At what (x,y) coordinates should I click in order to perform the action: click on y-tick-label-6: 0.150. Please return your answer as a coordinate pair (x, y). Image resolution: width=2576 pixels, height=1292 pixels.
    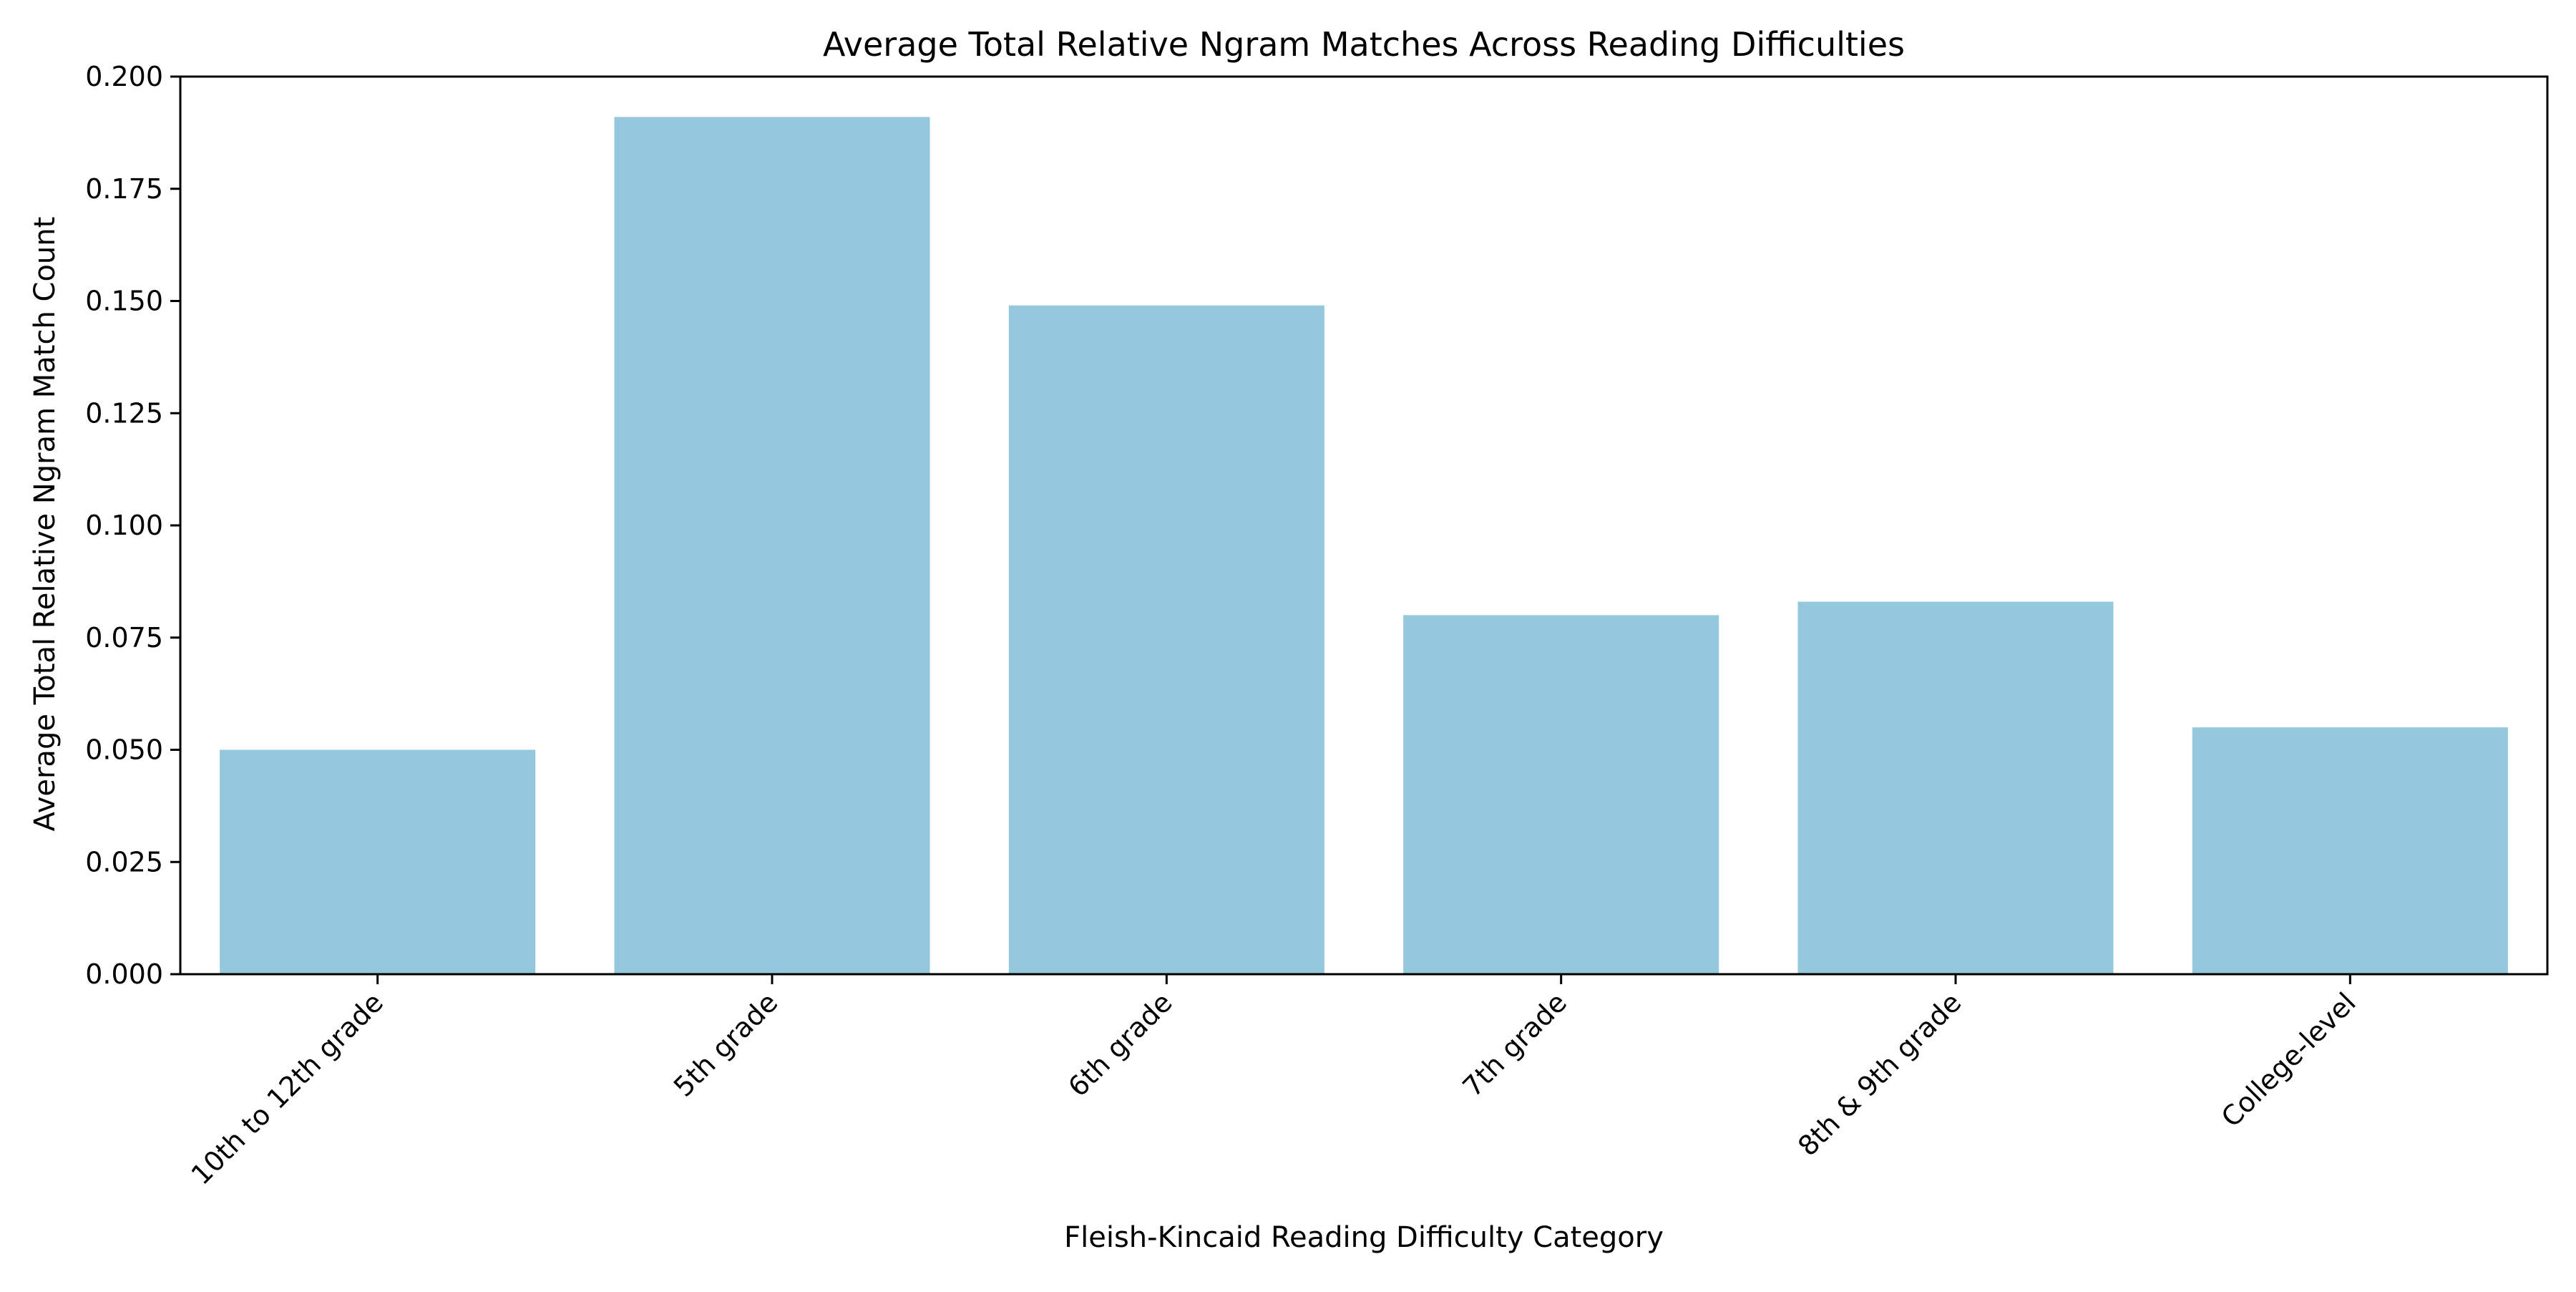
    Looking at the image, I should click on (124, 301).